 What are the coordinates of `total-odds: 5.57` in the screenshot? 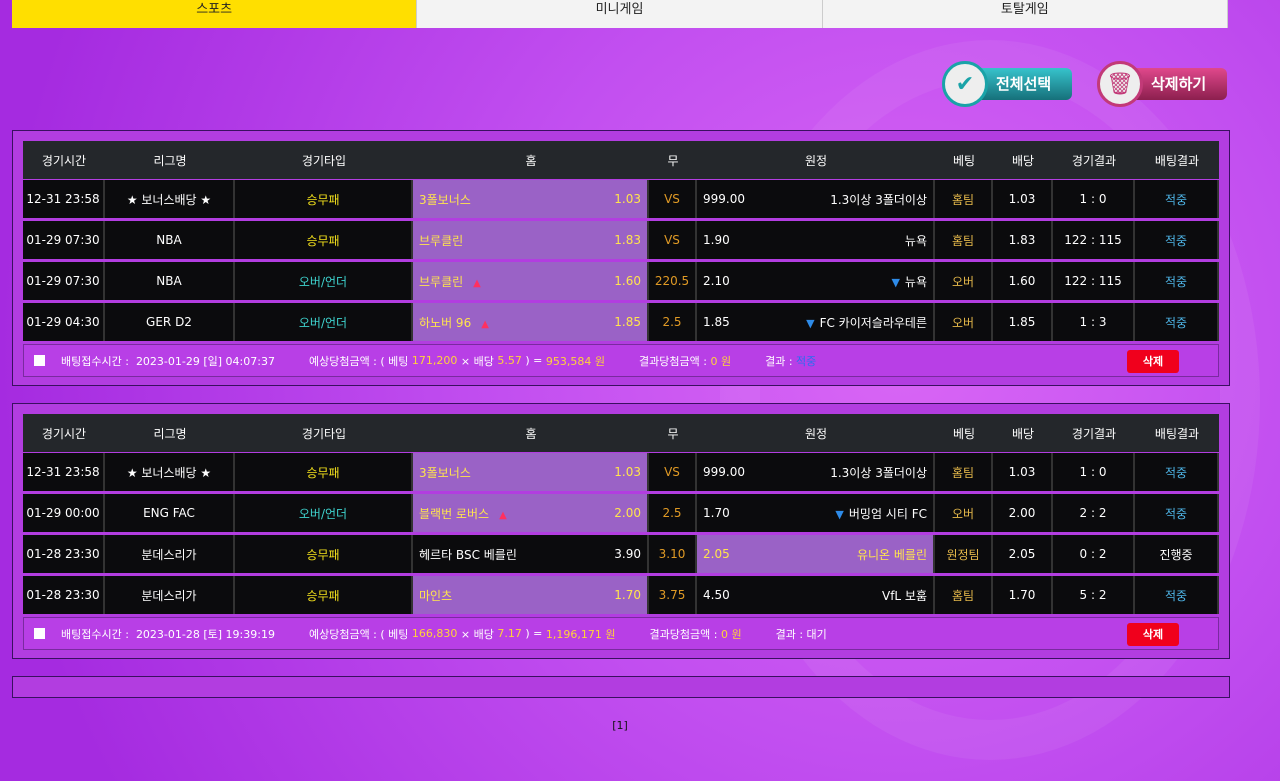 It's located at (509, 360).